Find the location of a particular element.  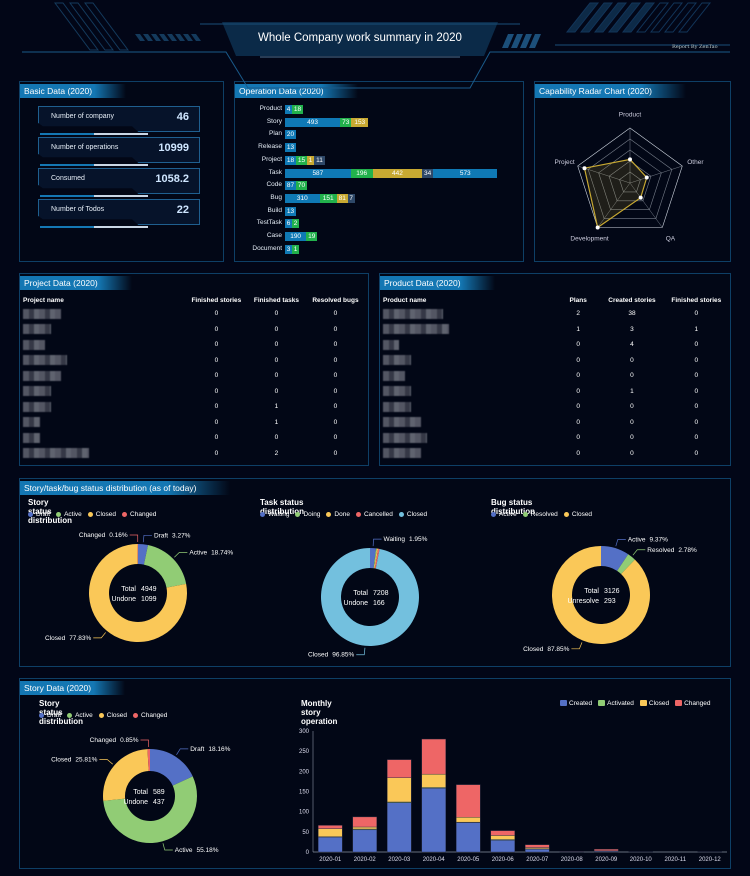

operation-bar-segment: 310 is located at coordinates (302, 198).